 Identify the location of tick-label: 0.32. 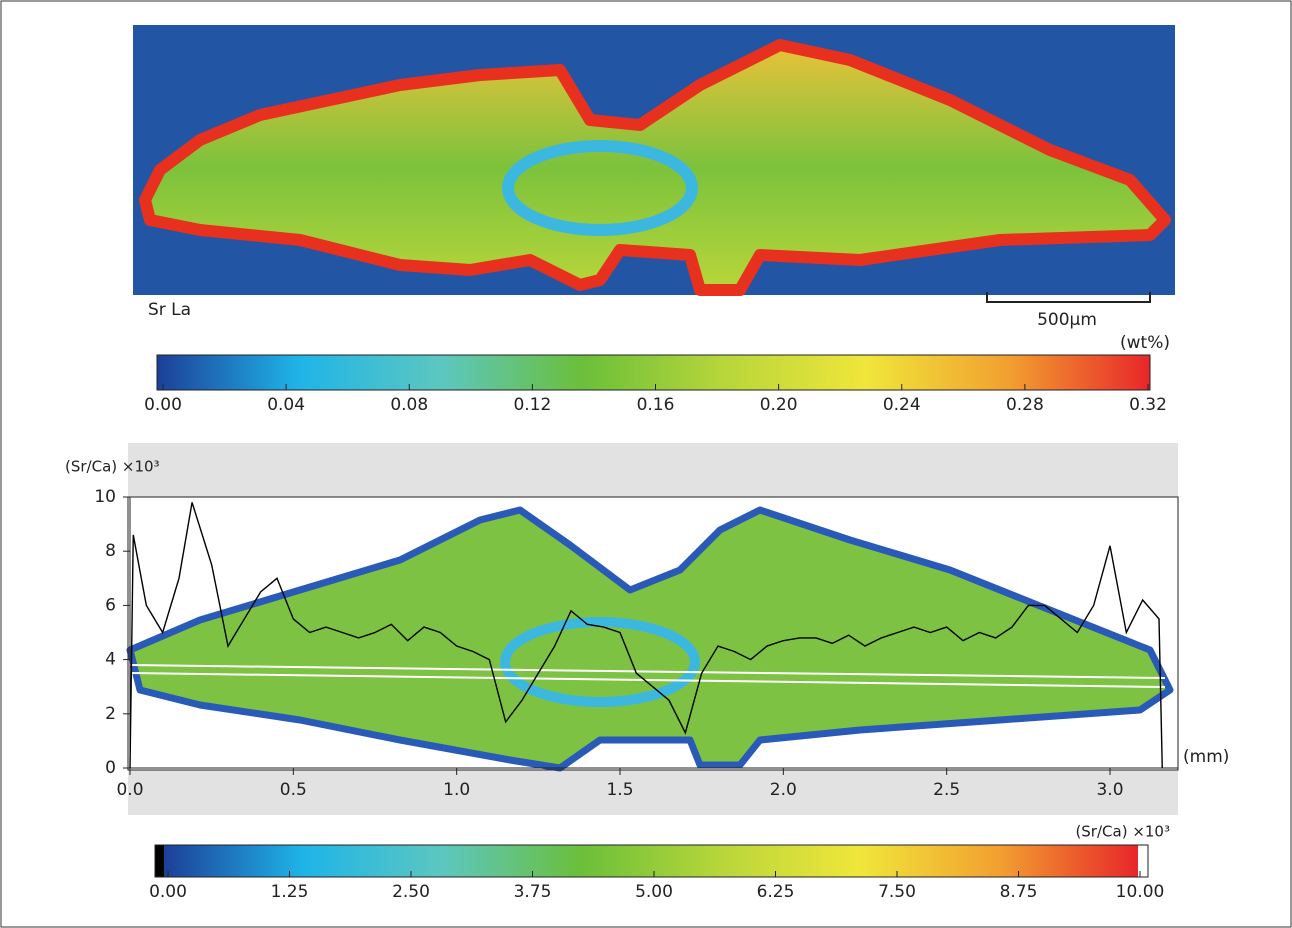
(1148, 405).